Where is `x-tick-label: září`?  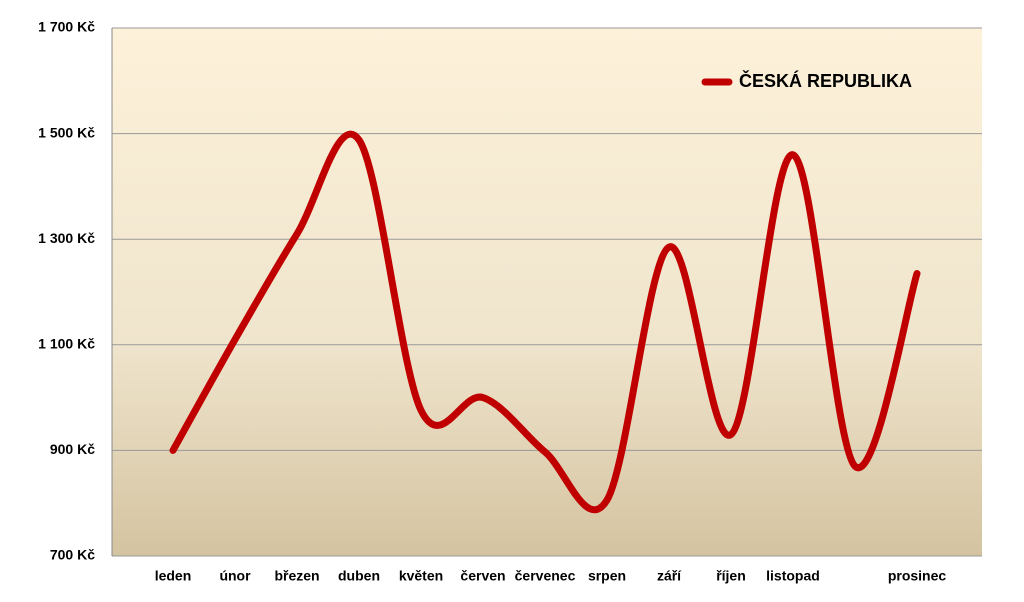
x-tick-label: září is located at coordinates (669, 576).